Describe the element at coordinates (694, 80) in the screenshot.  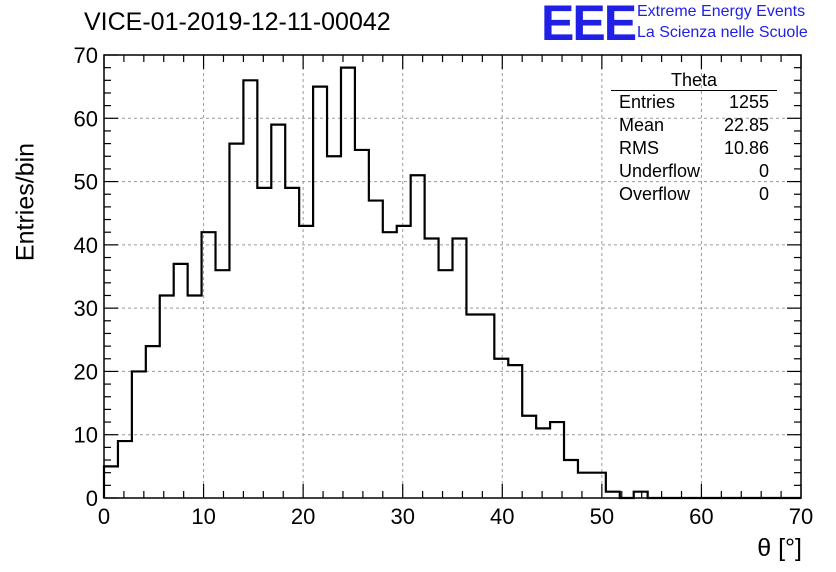
I see `stats-title: Theta` at that location.